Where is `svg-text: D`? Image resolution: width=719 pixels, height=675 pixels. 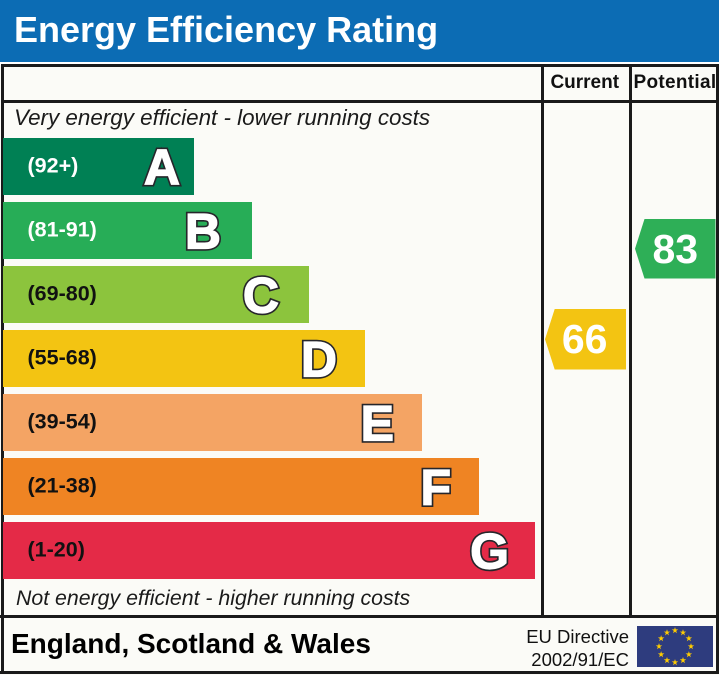 svg-text: D is located at coordinates (319, 359).